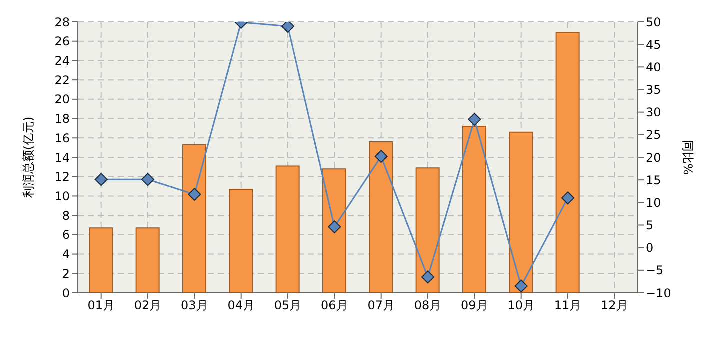 Image resolution: width=720 pixels, height=340 pixels. I want to click on y-tick-label: 18, so click(62, 119).